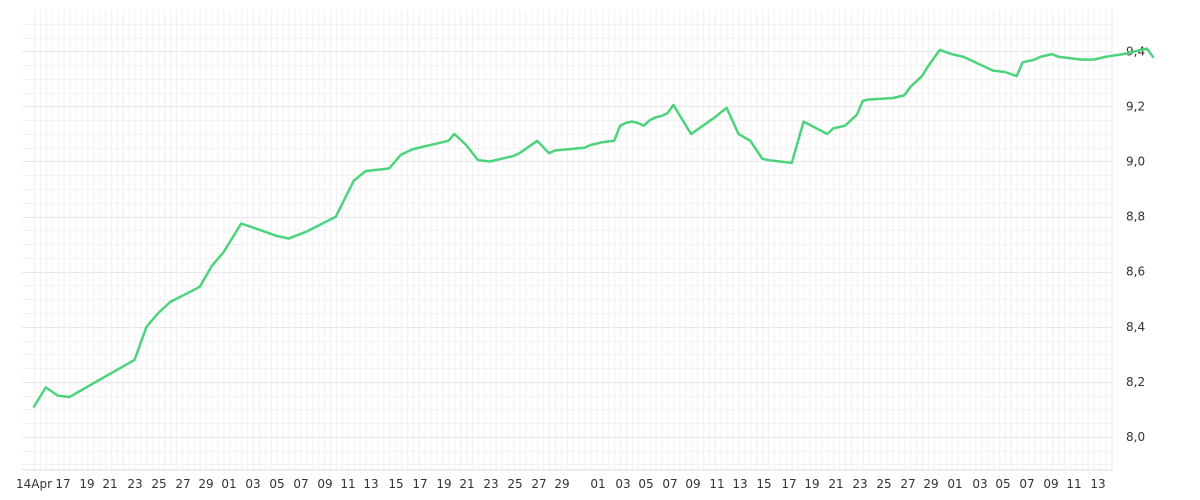  Describe the element at coordinates (1135, 327) in the screenshot. I see `y-tick-label: 8,4` at that location.